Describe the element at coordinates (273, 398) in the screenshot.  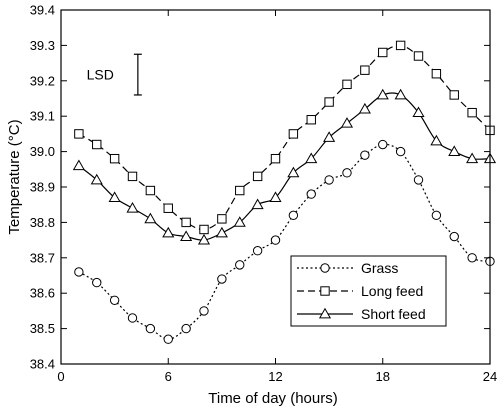
I see `x-axis-label: Time of day (hours)` at that location.